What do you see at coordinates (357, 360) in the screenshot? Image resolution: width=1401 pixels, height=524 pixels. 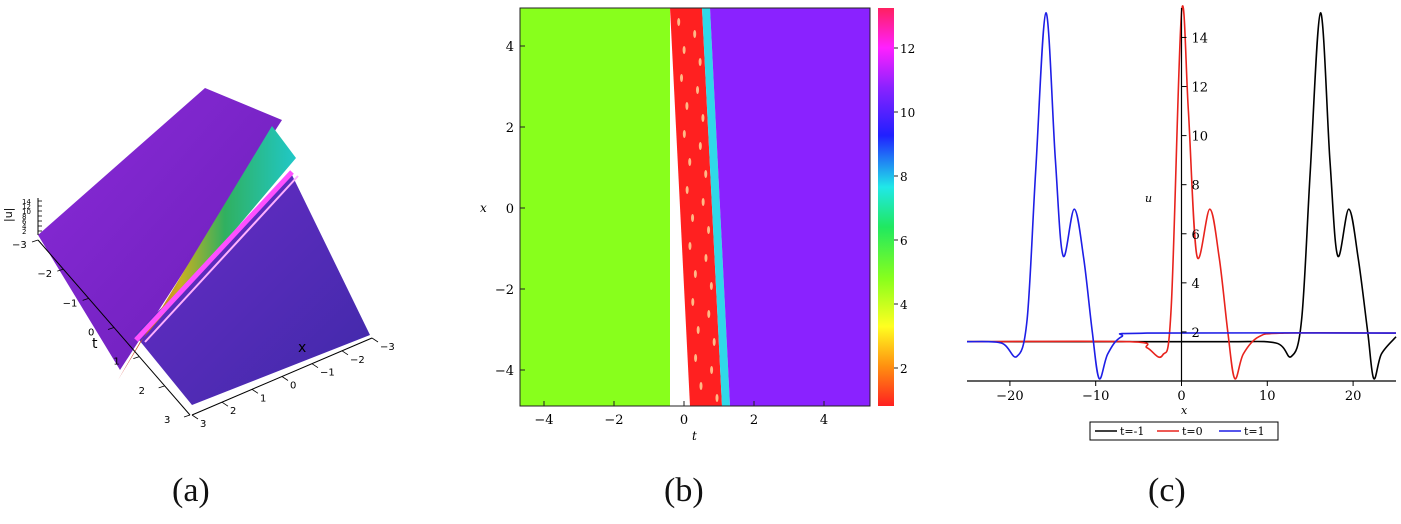 I see `x-tick-label: −2` at bounding box center [357, 360].